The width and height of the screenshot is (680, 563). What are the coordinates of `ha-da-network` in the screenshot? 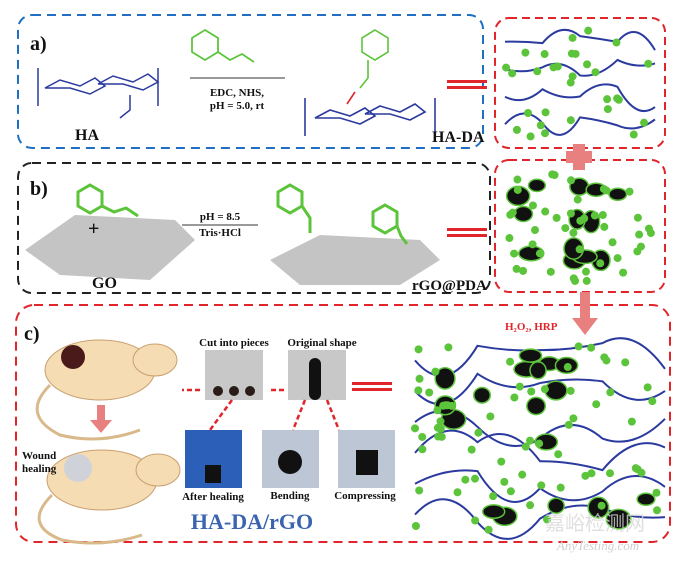 It's located at (579, 83).